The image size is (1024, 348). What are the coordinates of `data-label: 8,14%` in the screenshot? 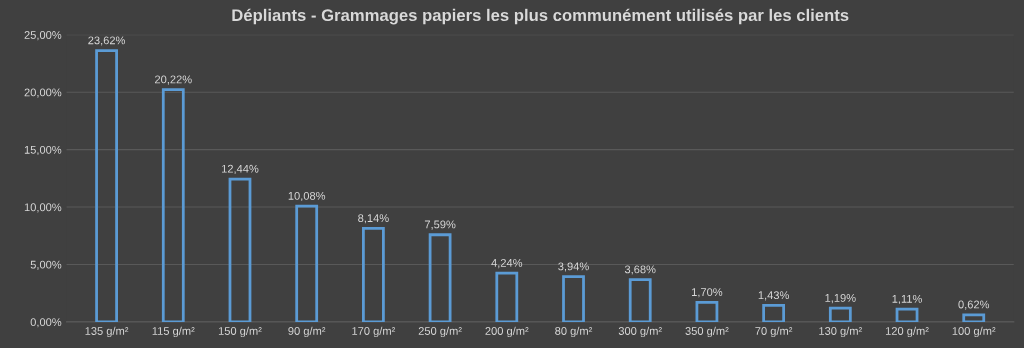 It's located at (373, 219).